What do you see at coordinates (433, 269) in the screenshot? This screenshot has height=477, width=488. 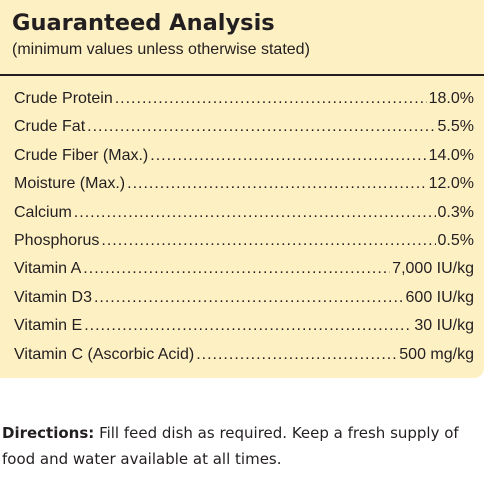 I see `row-value: 7,000 IU/kg` at bounding box center [433, 269].